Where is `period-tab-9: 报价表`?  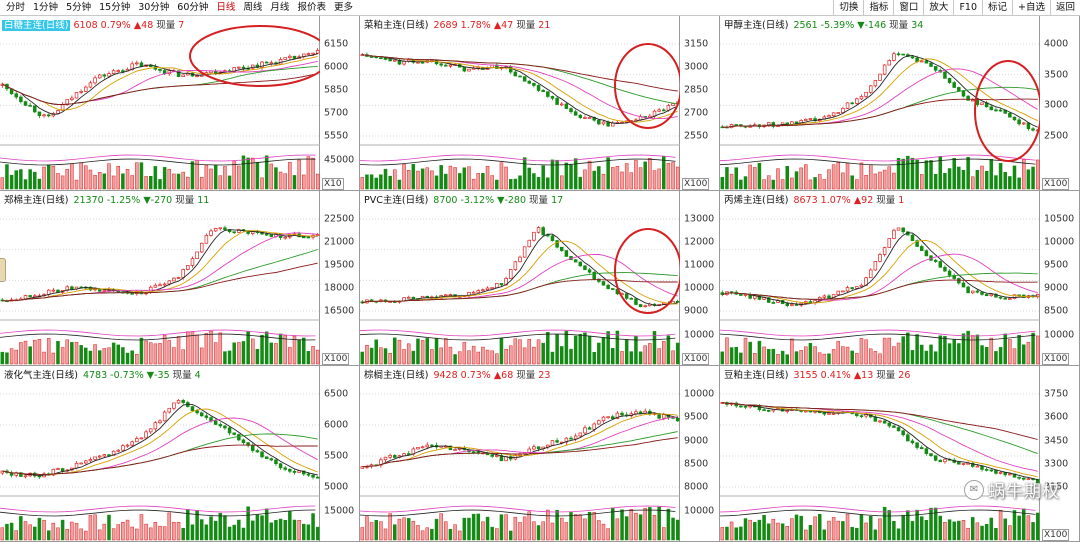
period-tab-9: 报价表 is located at coordinates (311, 7).